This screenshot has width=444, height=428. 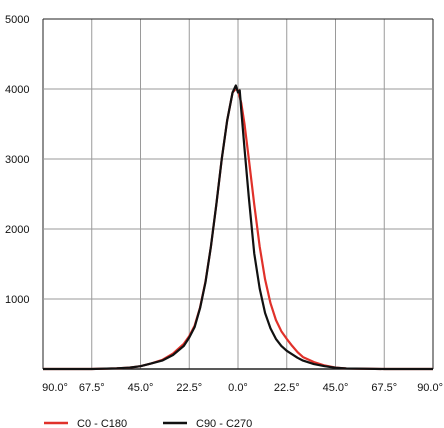 What do you see at coordinates (17, 230) in the screenshot?
I see `y-tick-label: 2000` at bounding box center [17, 230].